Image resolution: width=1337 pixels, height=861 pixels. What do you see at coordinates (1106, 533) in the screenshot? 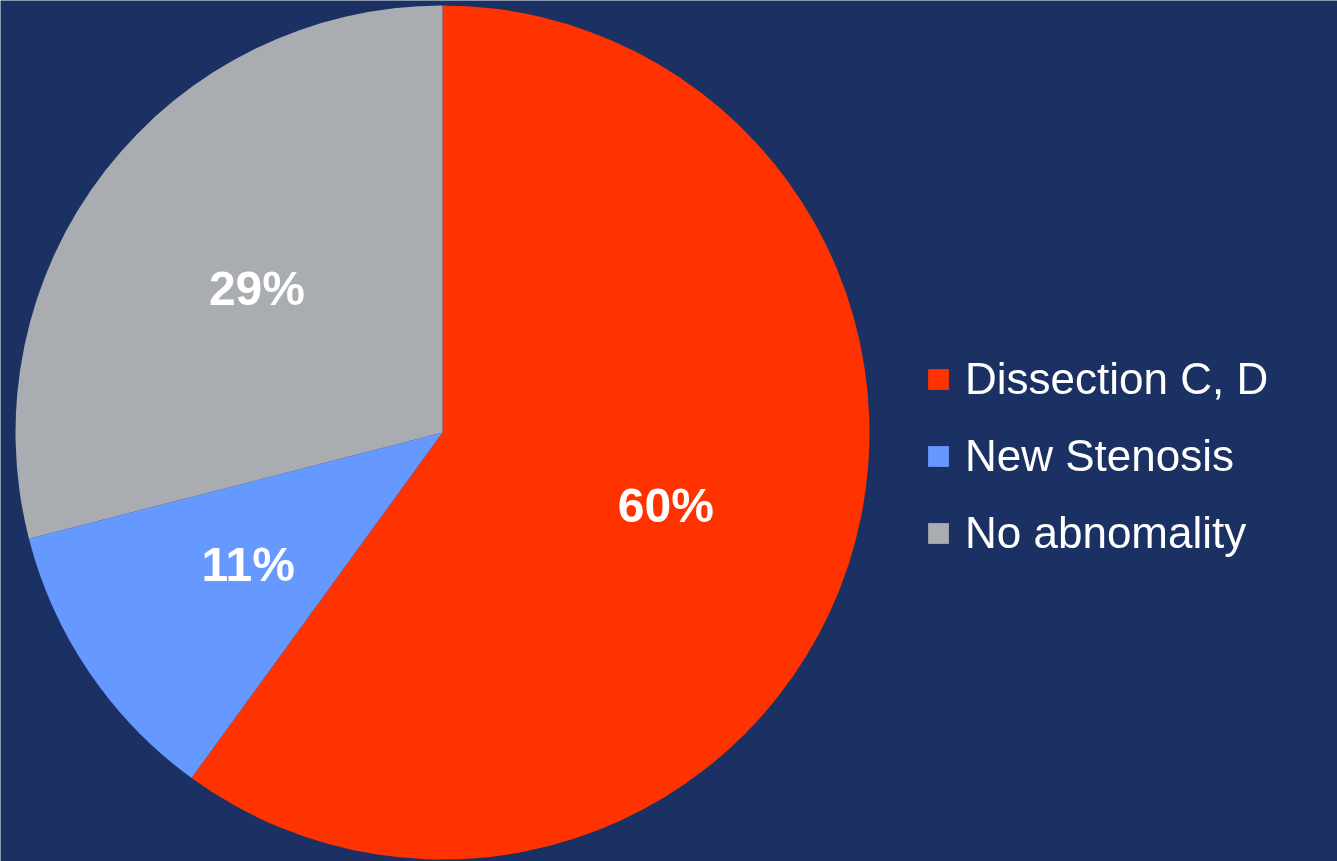
I see `legend-label: No abnomality` at bounding box center [1106, 533].